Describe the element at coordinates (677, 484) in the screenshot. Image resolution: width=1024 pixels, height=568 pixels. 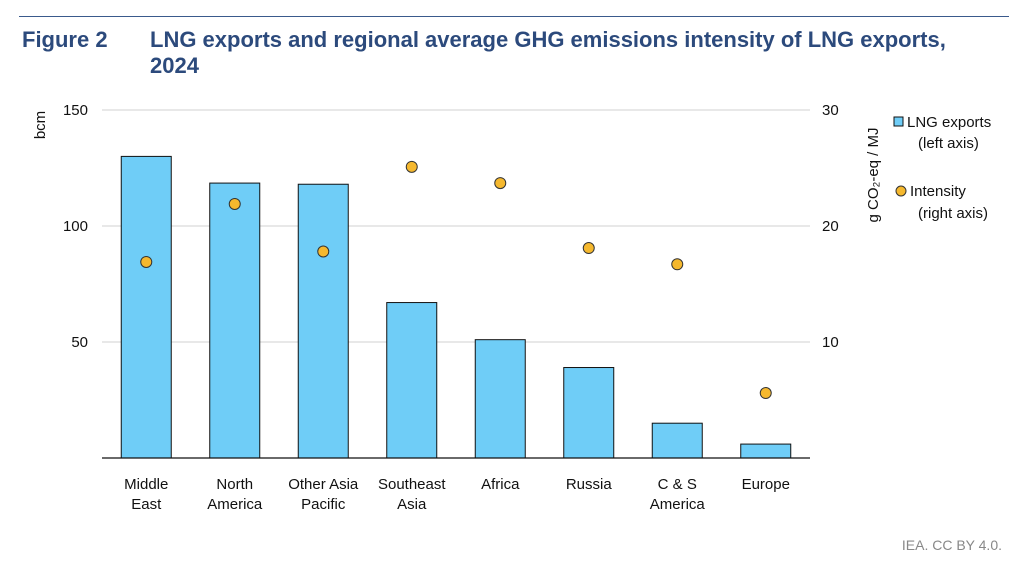
I see `x-tick-label: C & S` at that location.